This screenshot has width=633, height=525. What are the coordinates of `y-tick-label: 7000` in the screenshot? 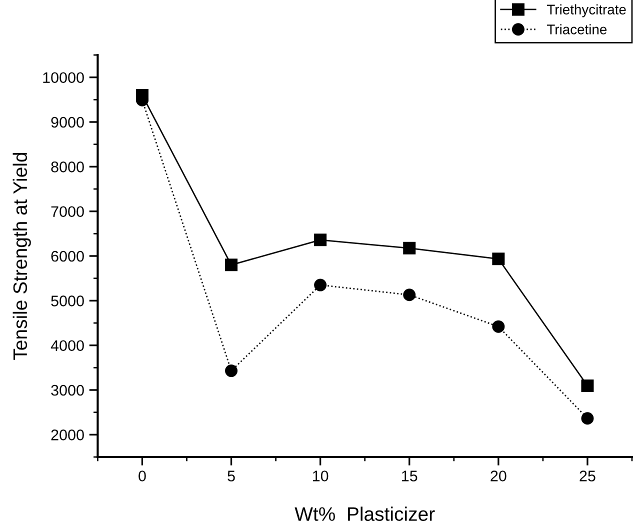 It's located at (67, 212).